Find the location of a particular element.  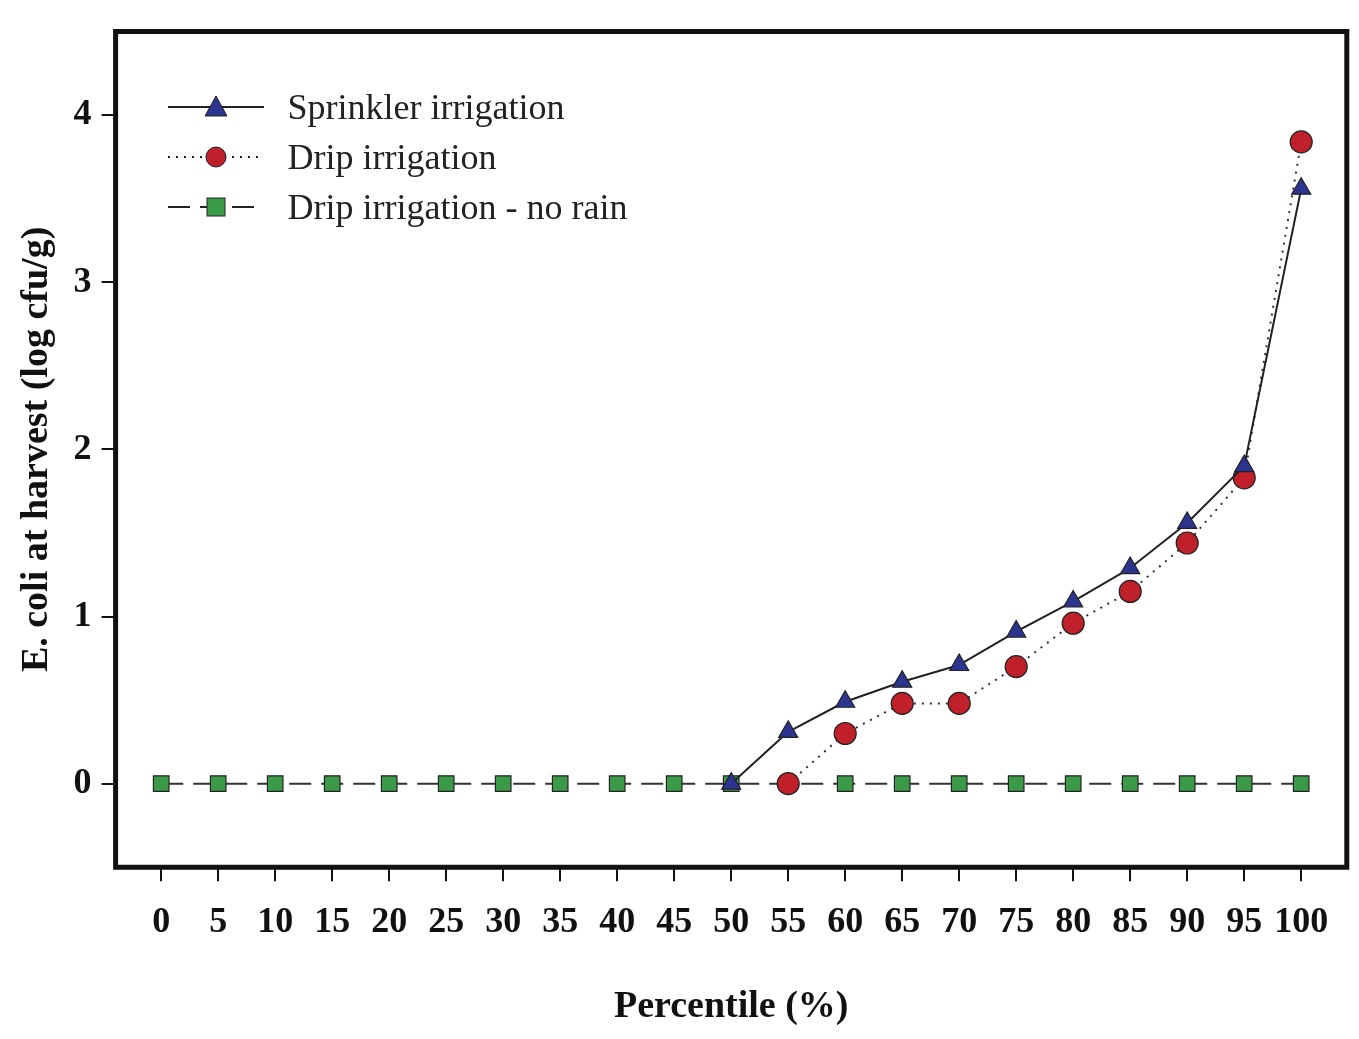

x-tick-label: 70 is located at coordinates (959, 920).